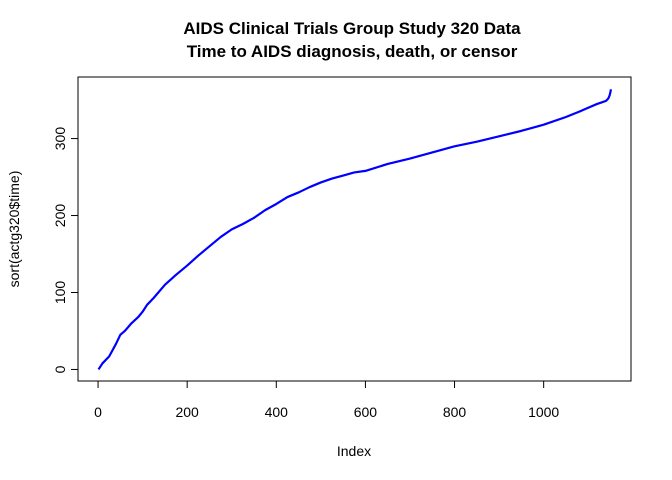 This screenshot has width=672, height=480. Describe the element at coordinates (354, 451) in the screenshot. I see `x-axis-label: Index` at that location.